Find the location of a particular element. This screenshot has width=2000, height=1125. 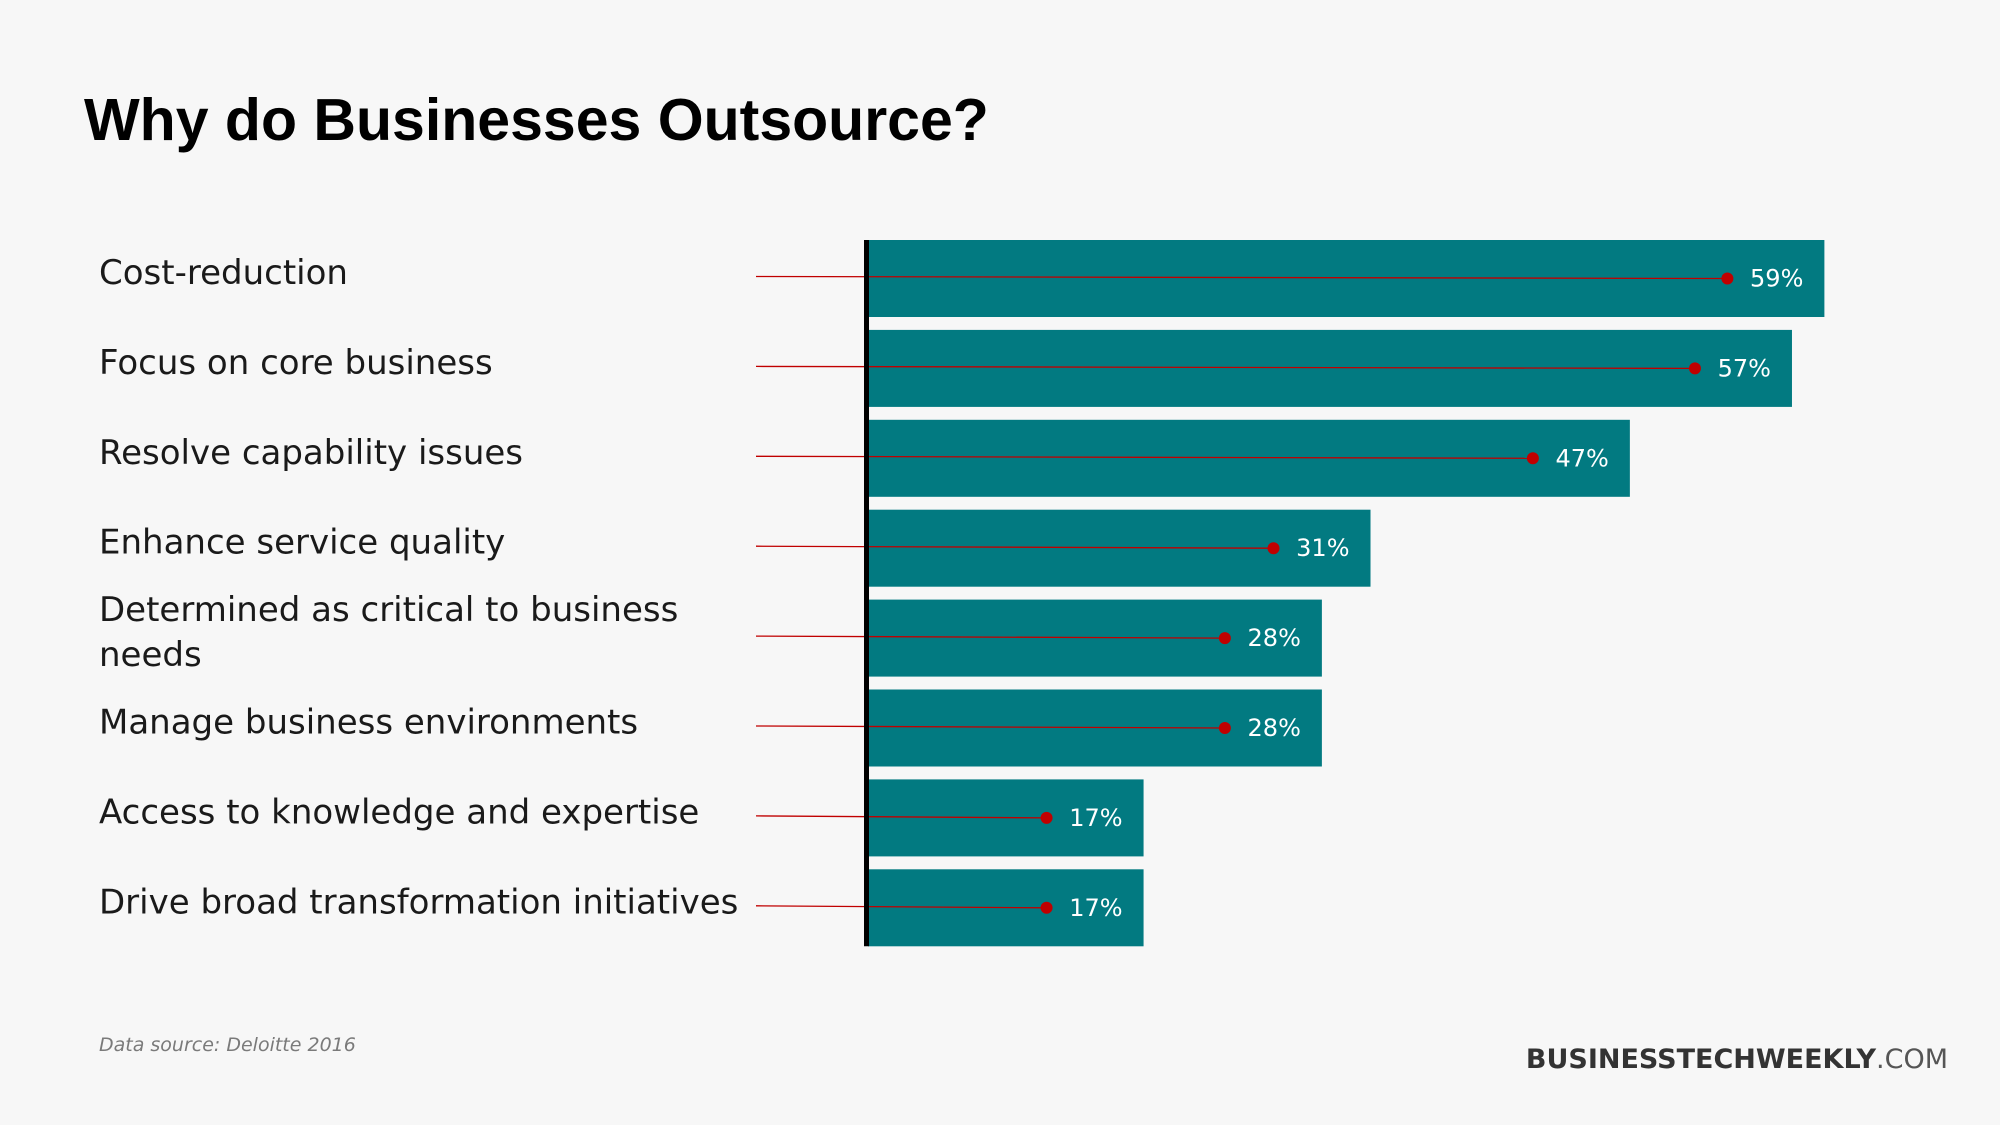

category-label: Manage business environments is located at coordinates (368, 723).